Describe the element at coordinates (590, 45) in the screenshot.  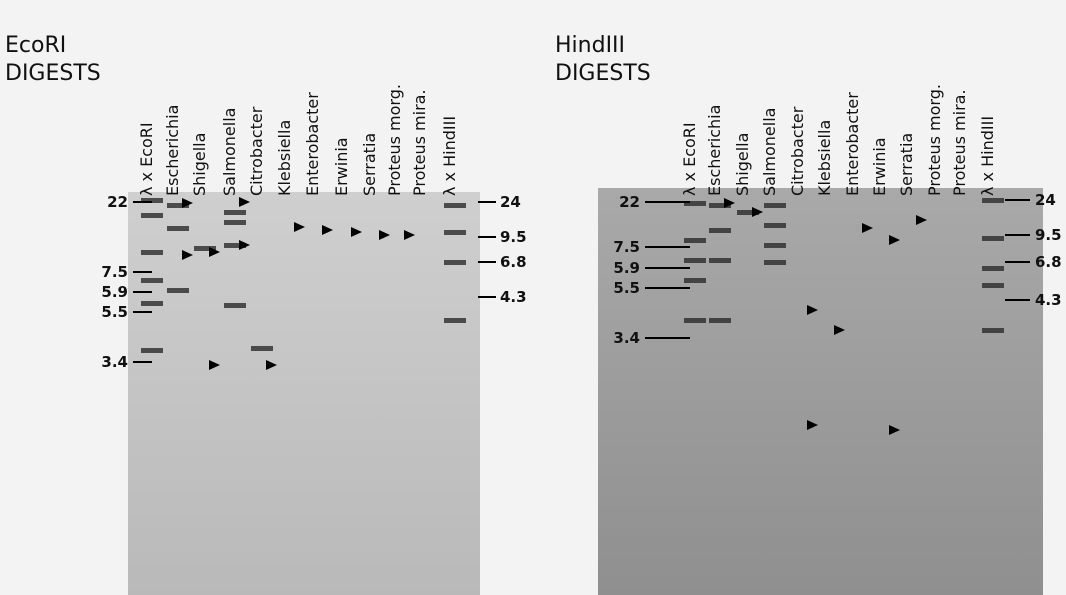
I see `panel-title: HindIII` at that location.